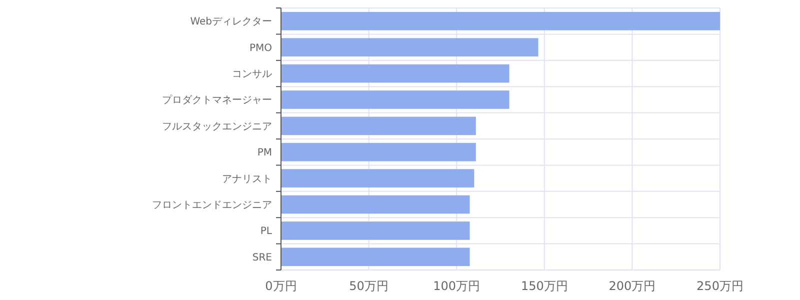 Image resolution: width=800 pixels, height=300 pixels. I want to click on y-tick-label: PMO, so click(260, 48).